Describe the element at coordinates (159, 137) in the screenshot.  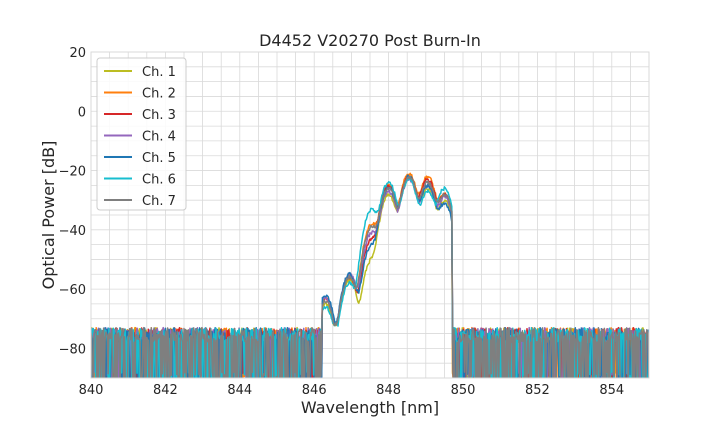
I see `legend-label: Ch. 4` at that location.